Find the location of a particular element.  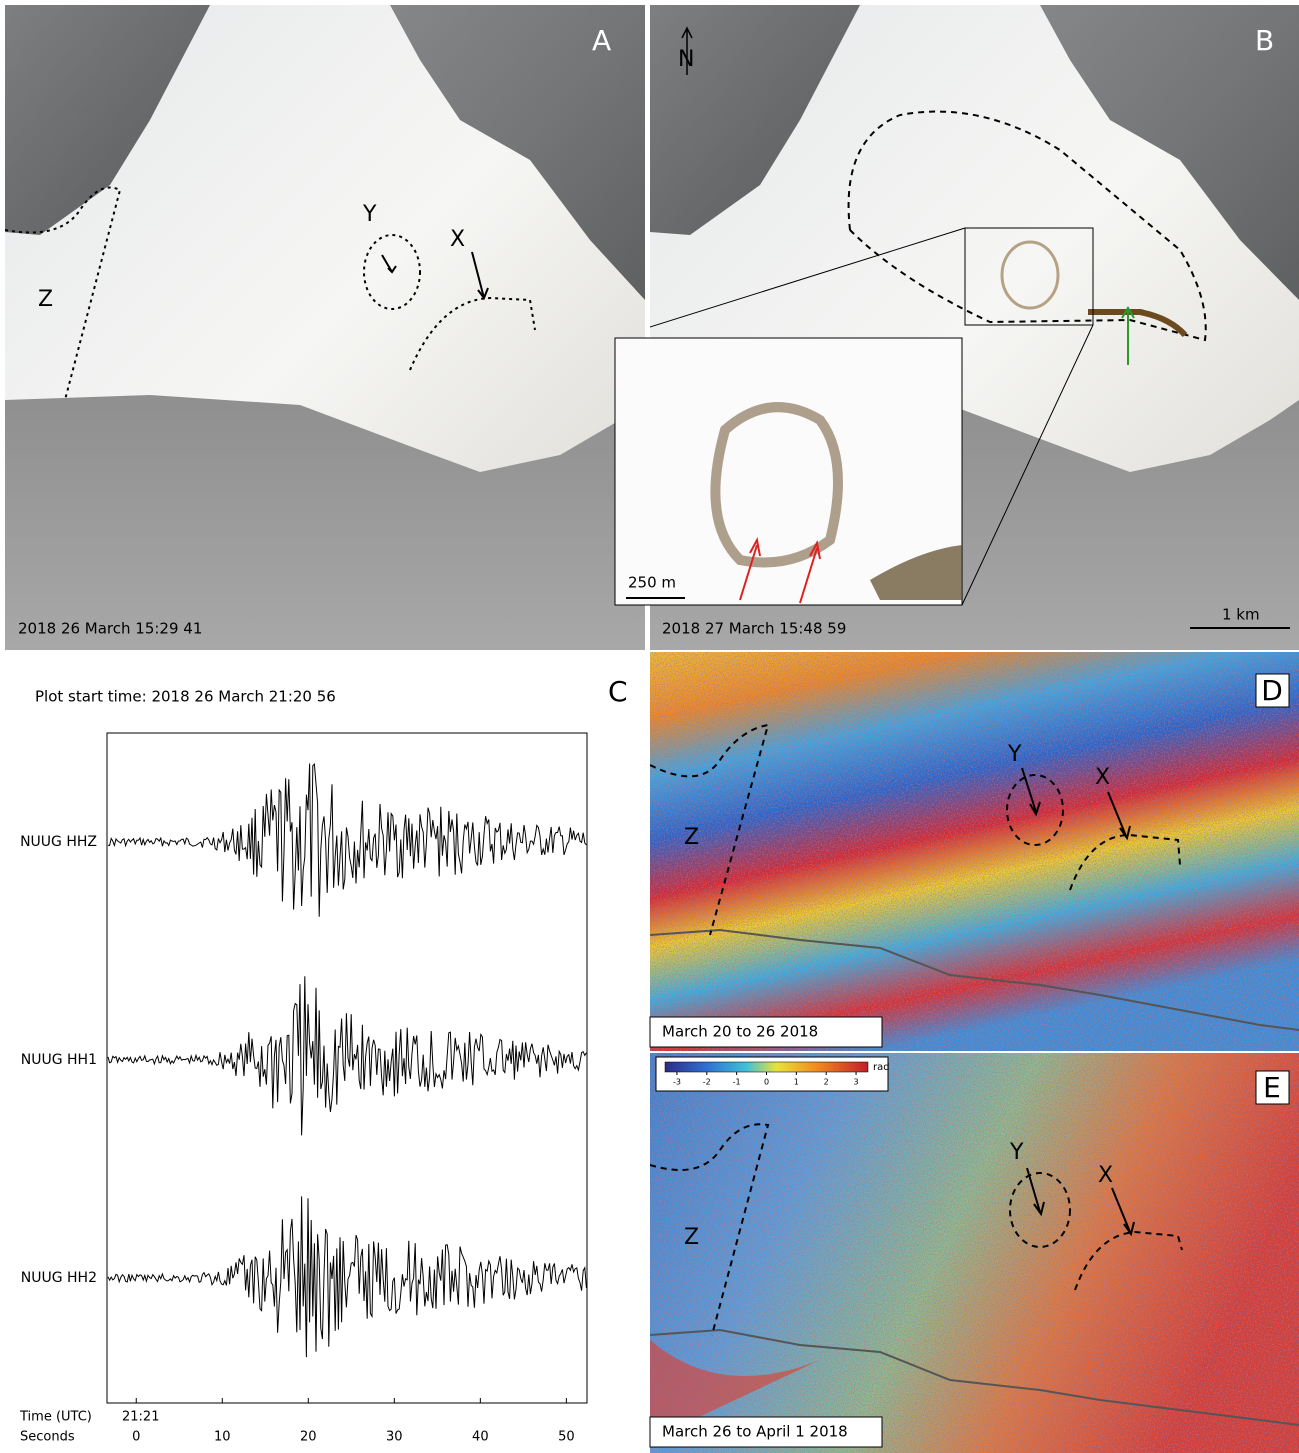

inset-scale: 250 m is located at coordinates (652, 583).